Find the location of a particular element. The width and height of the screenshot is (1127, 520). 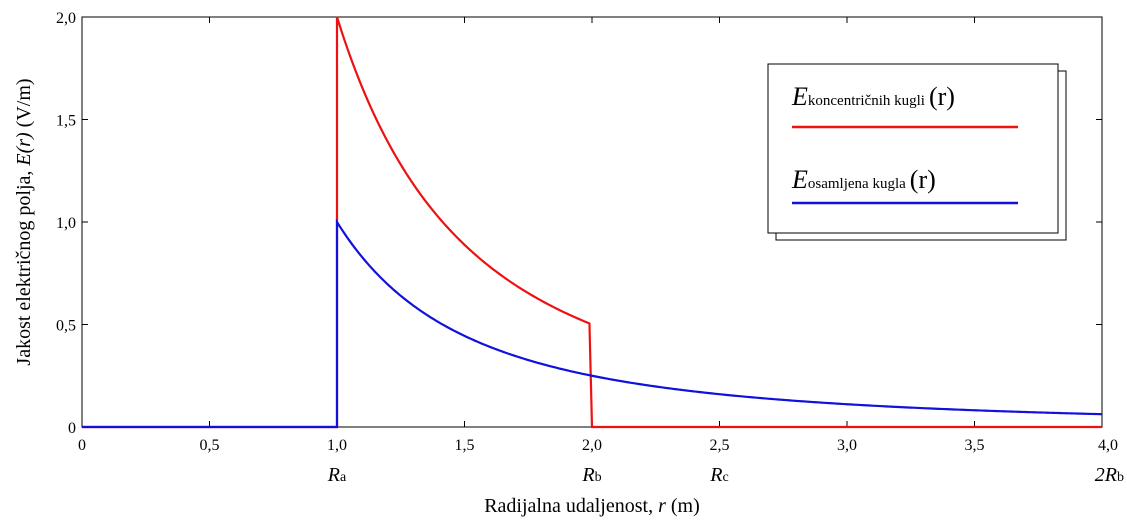

legend-label-red: Ekoncentričnih kugli (r) is located at coordinates (873, 96).